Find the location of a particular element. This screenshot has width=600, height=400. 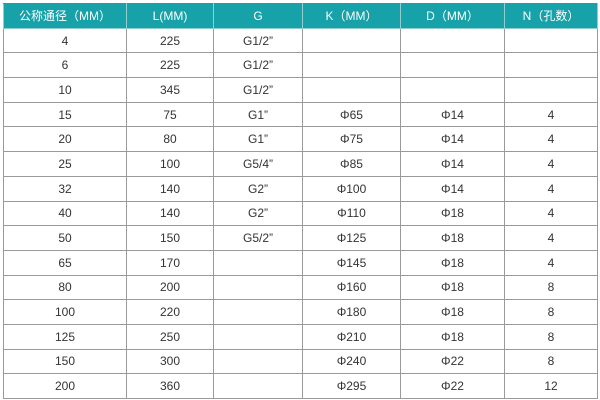

table-row: 10 345 G1/2” is located at coordinates (300, 90).